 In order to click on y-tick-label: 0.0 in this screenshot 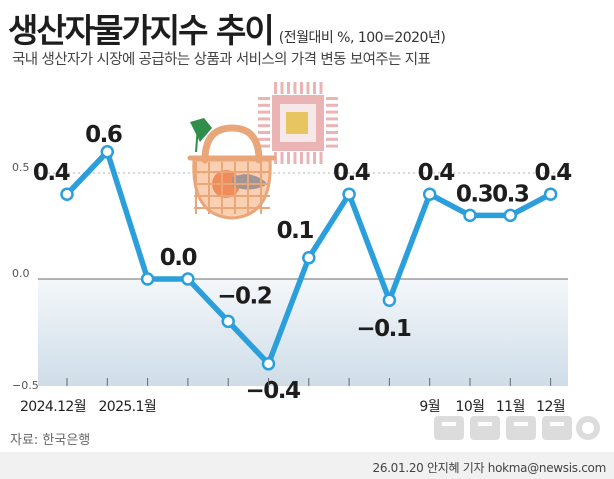, I will do `click(21, 273)`.